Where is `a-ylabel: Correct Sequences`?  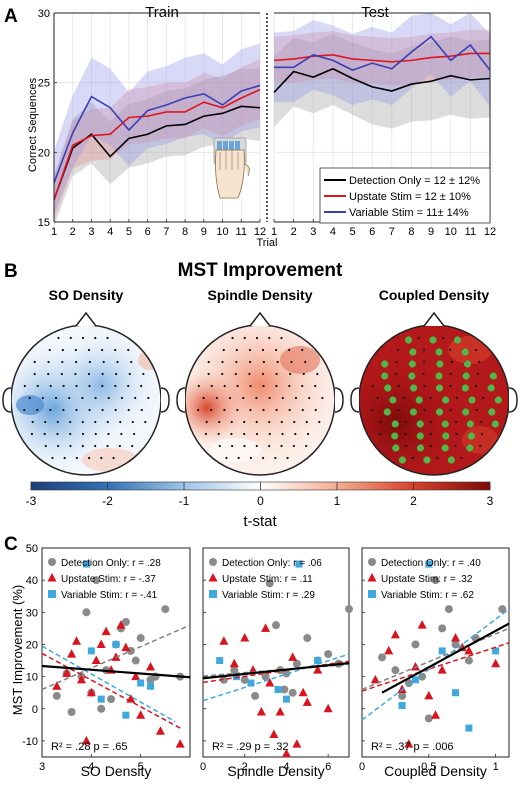
a-ylabel: Correct Sequences is located at coordinates (33, 124).